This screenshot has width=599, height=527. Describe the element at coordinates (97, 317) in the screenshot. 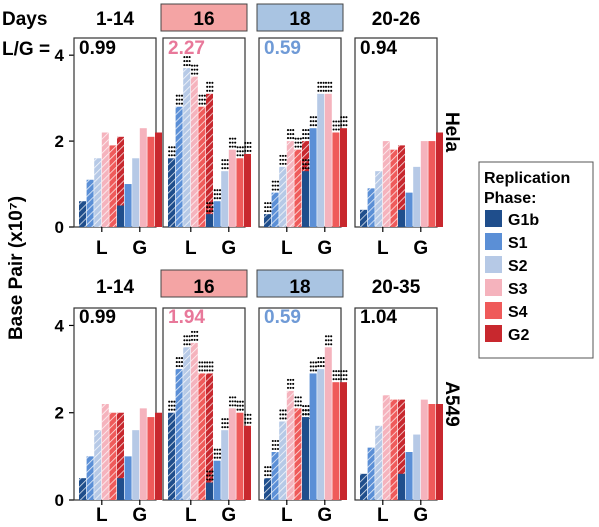

I see `lg-ratio-value: 0.99` at that location.